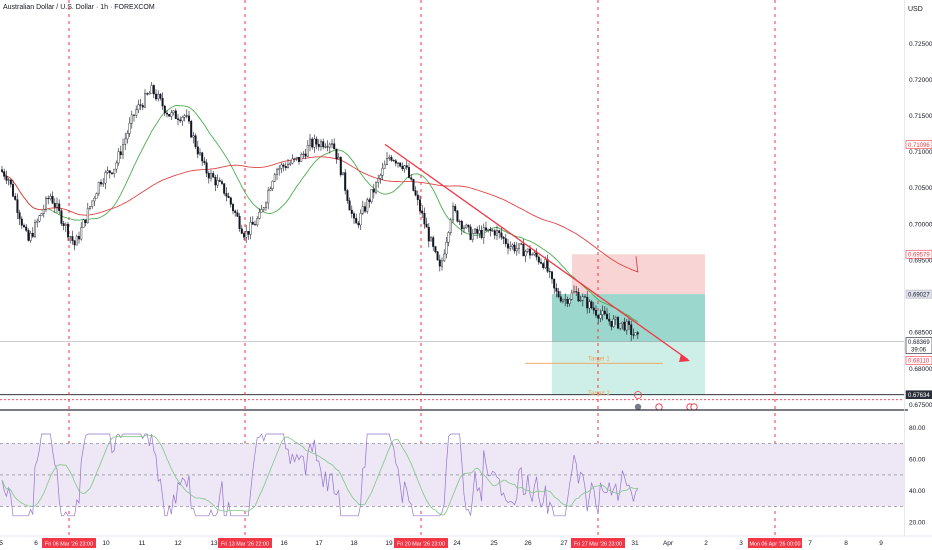  Describe the element at coordinates (628, 368) in the screenshot. I see `take-profit-zone-extended` at that location.